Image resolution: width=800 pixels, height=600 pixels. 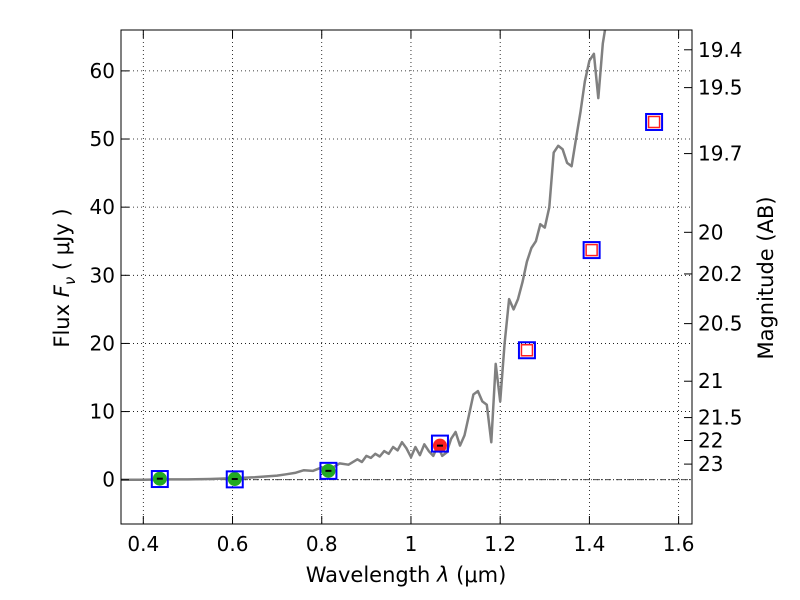 What do you see at coordinates (64, 277) in the screenshot?
I see `y-axis-title: Flux Fν ( μJy )` at bounding box center [64, 277].